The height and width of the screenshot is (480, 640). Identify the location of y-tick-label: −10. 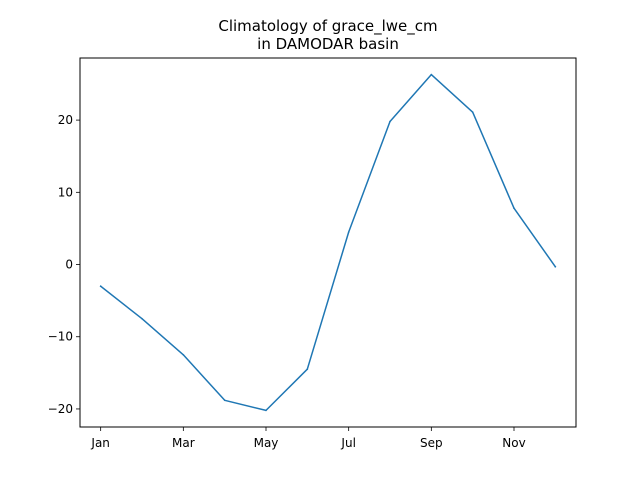
(60, 337).